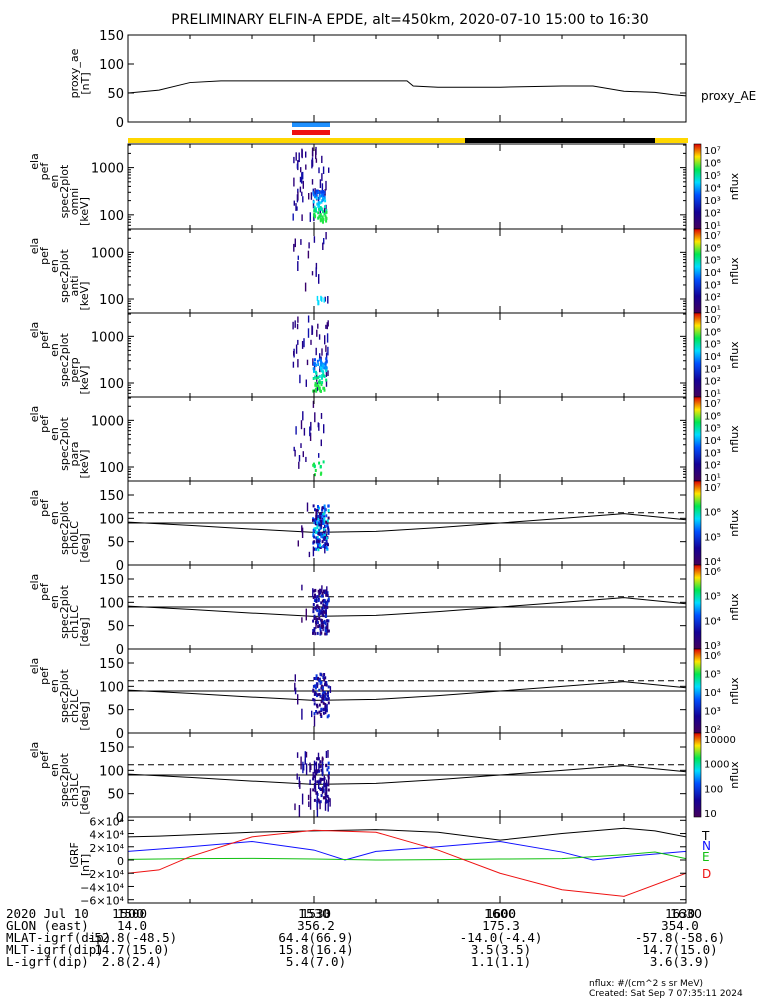 The image size is (775, 1000). I want to click on colorbar-tick-label: 10³, so click(712, 453).